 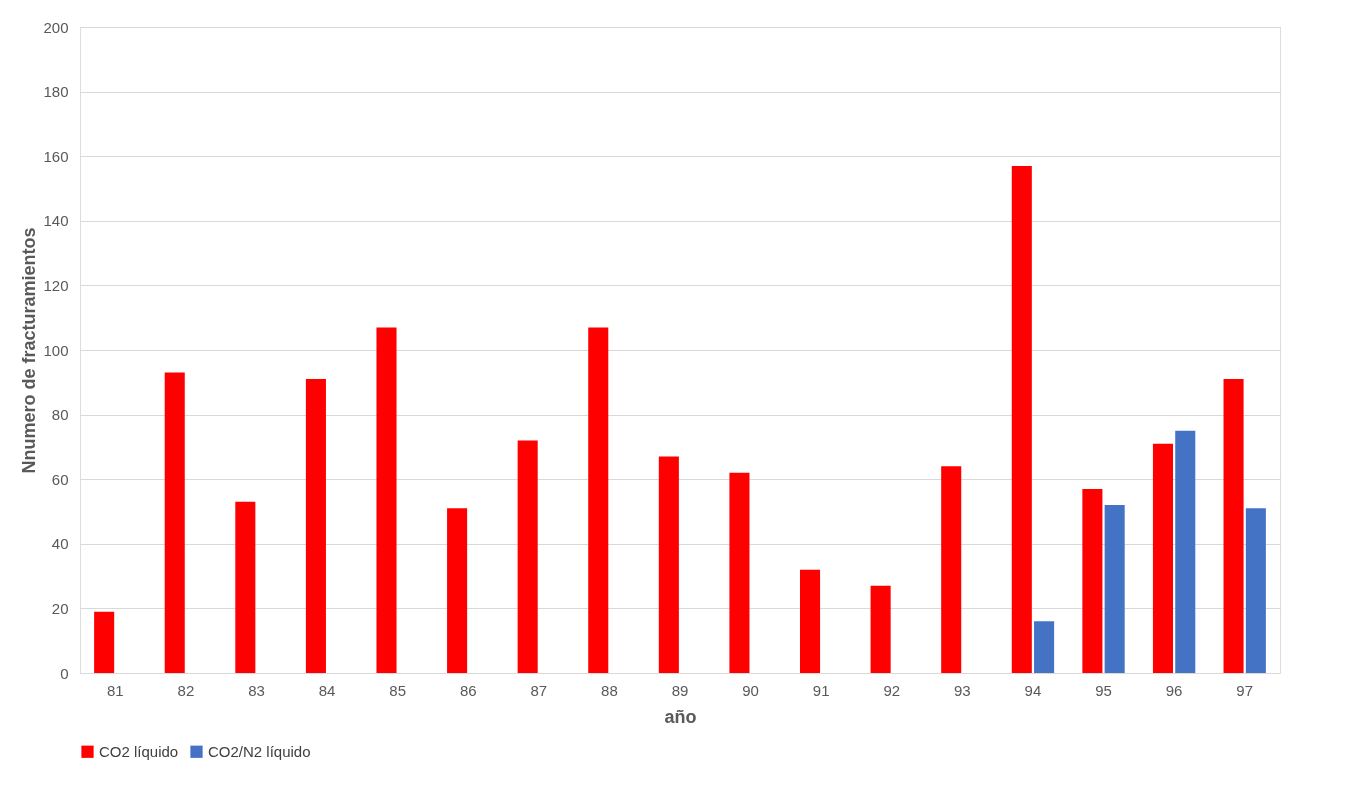 I want to click on x-tick-label: 95, so click(x=1103, y=690).